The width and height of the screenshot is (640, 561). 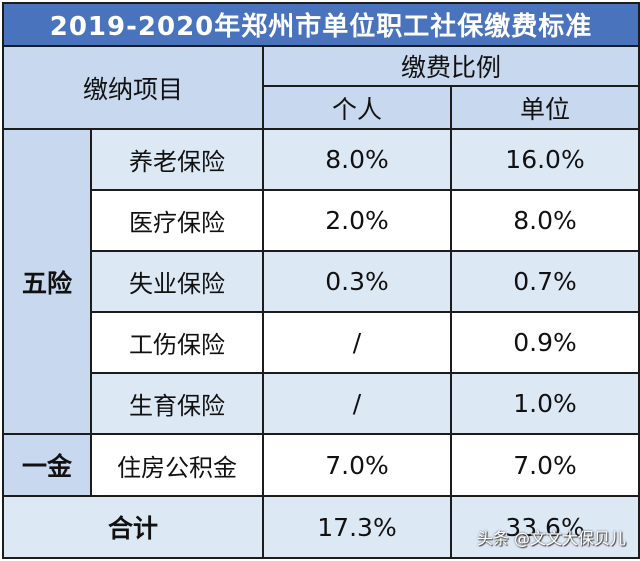 I want to click on header-employer: 单位, so click(x=544, y=107).